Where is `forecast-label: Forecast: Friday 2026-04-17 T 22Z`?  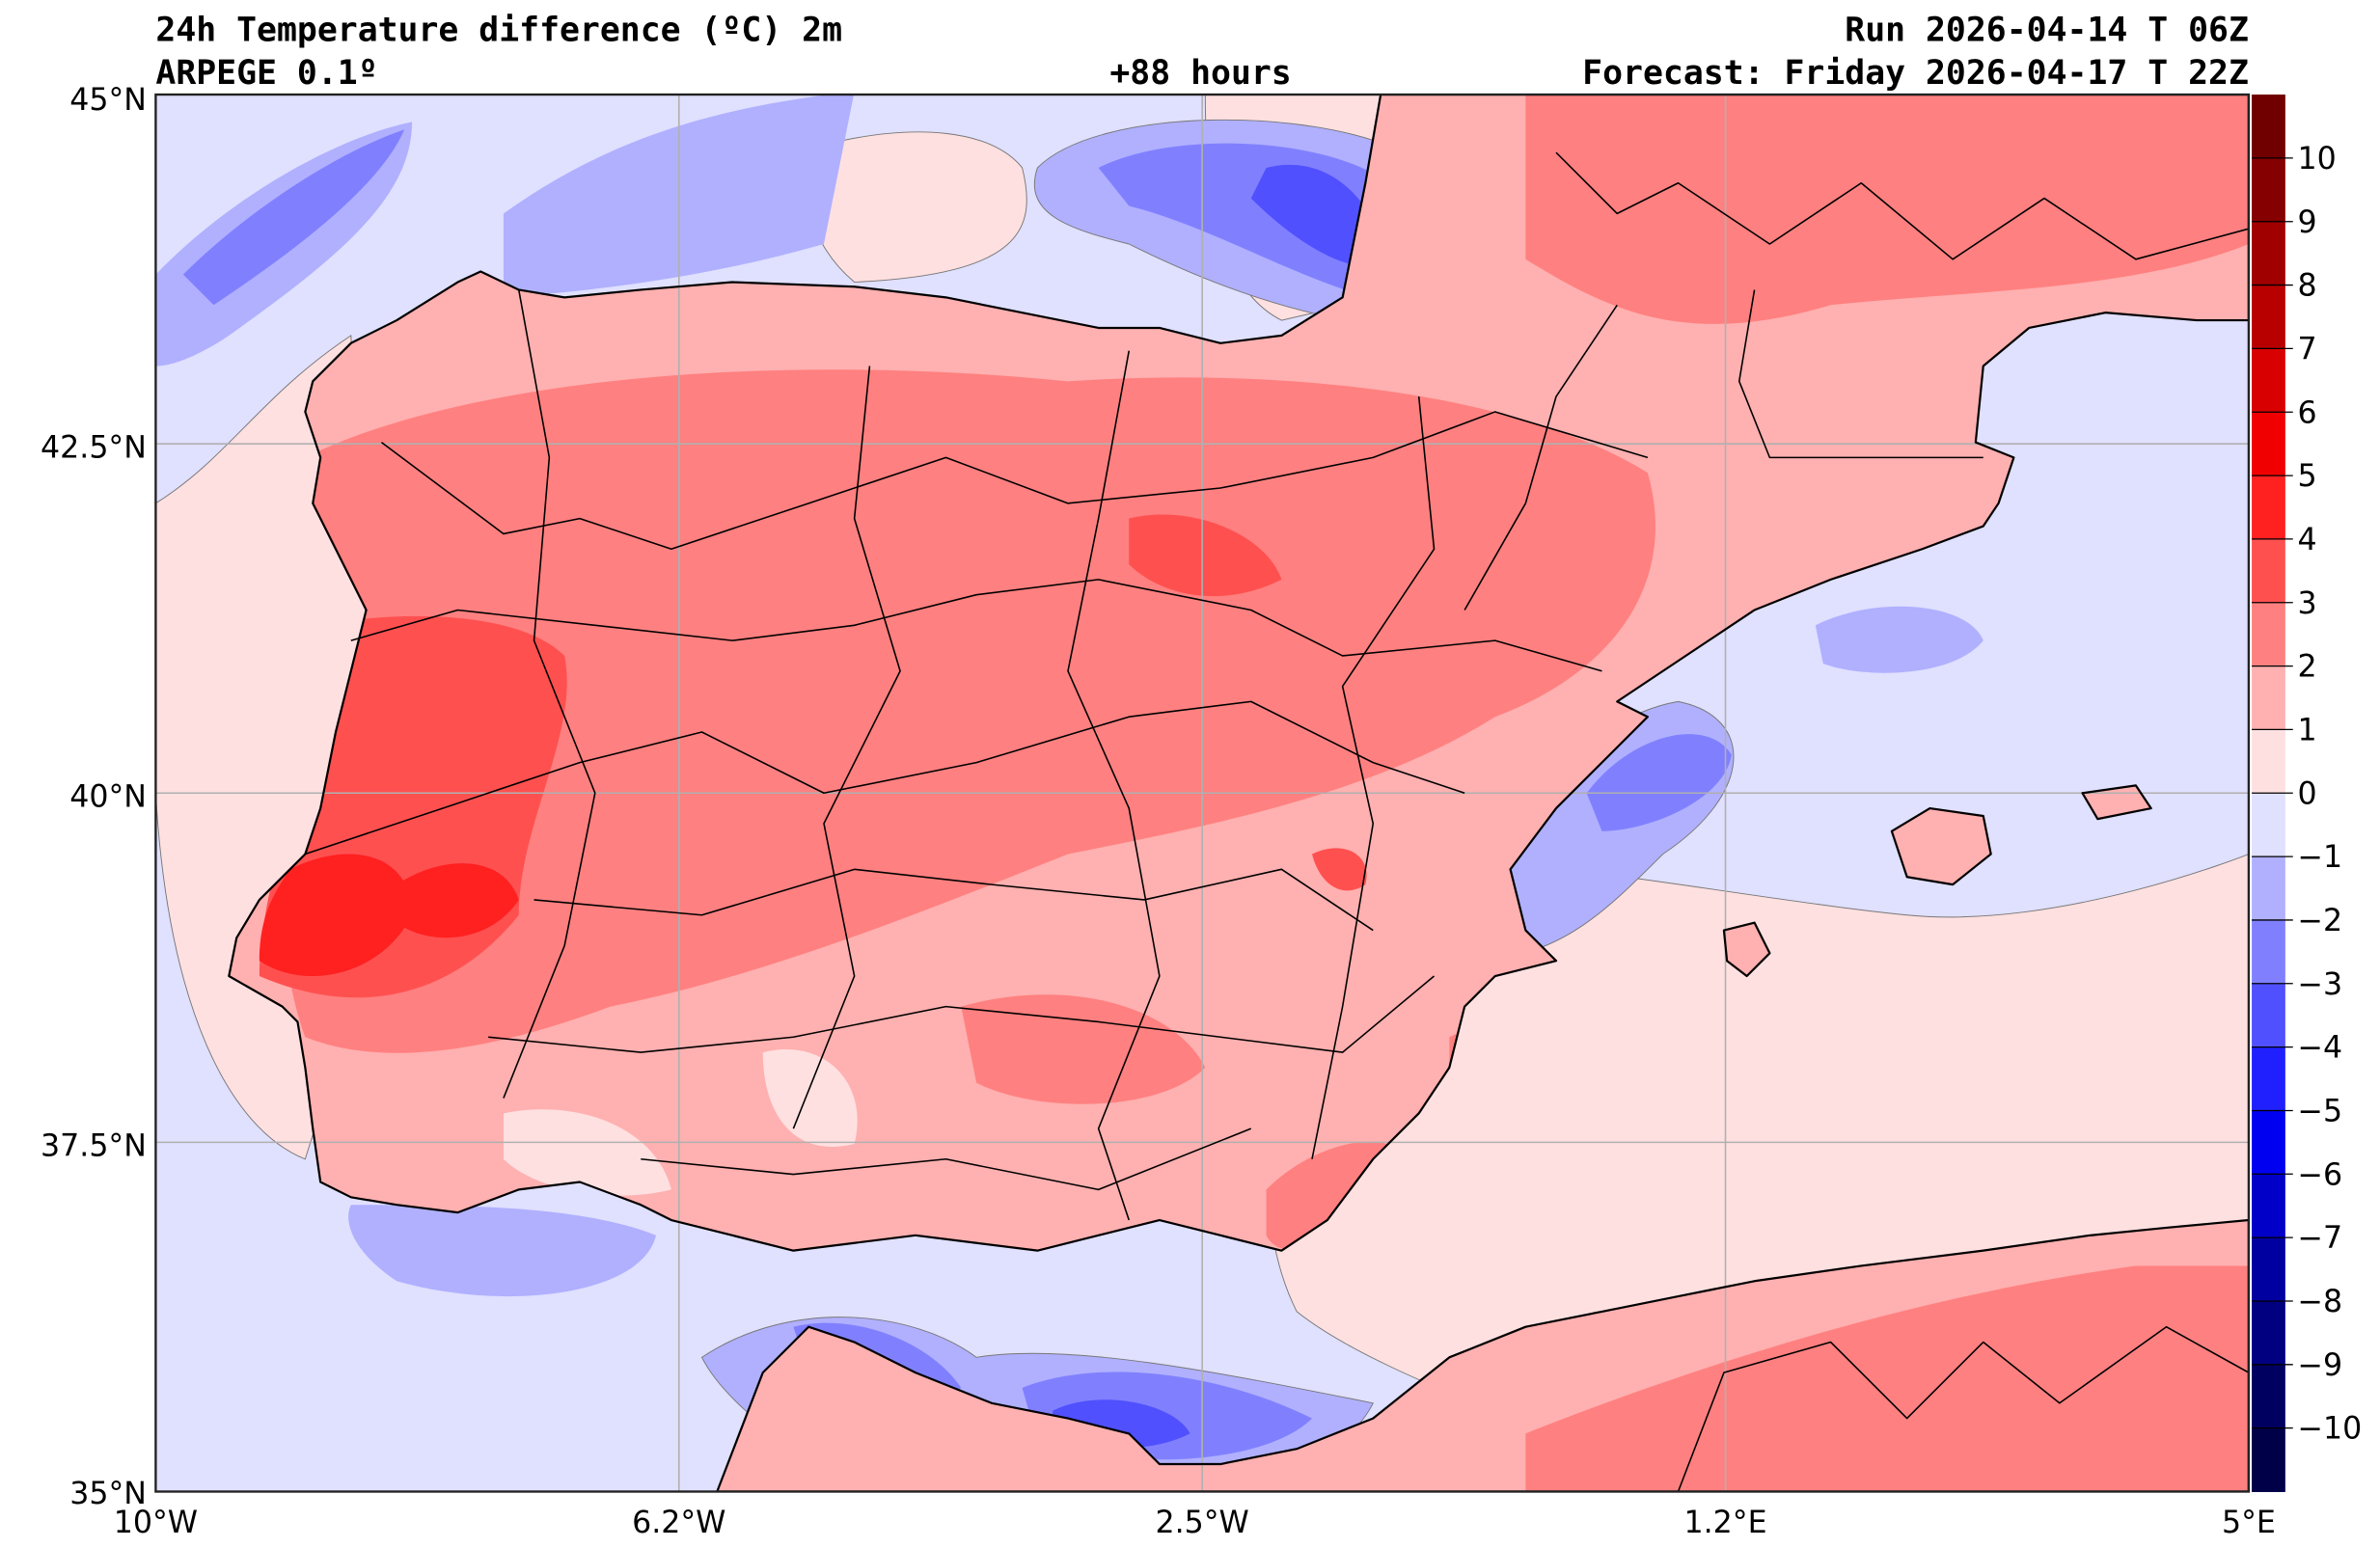
forecast-label: Forecast: Friday 2026-04-17 T 22Z is located at coordinates (1916, 74).